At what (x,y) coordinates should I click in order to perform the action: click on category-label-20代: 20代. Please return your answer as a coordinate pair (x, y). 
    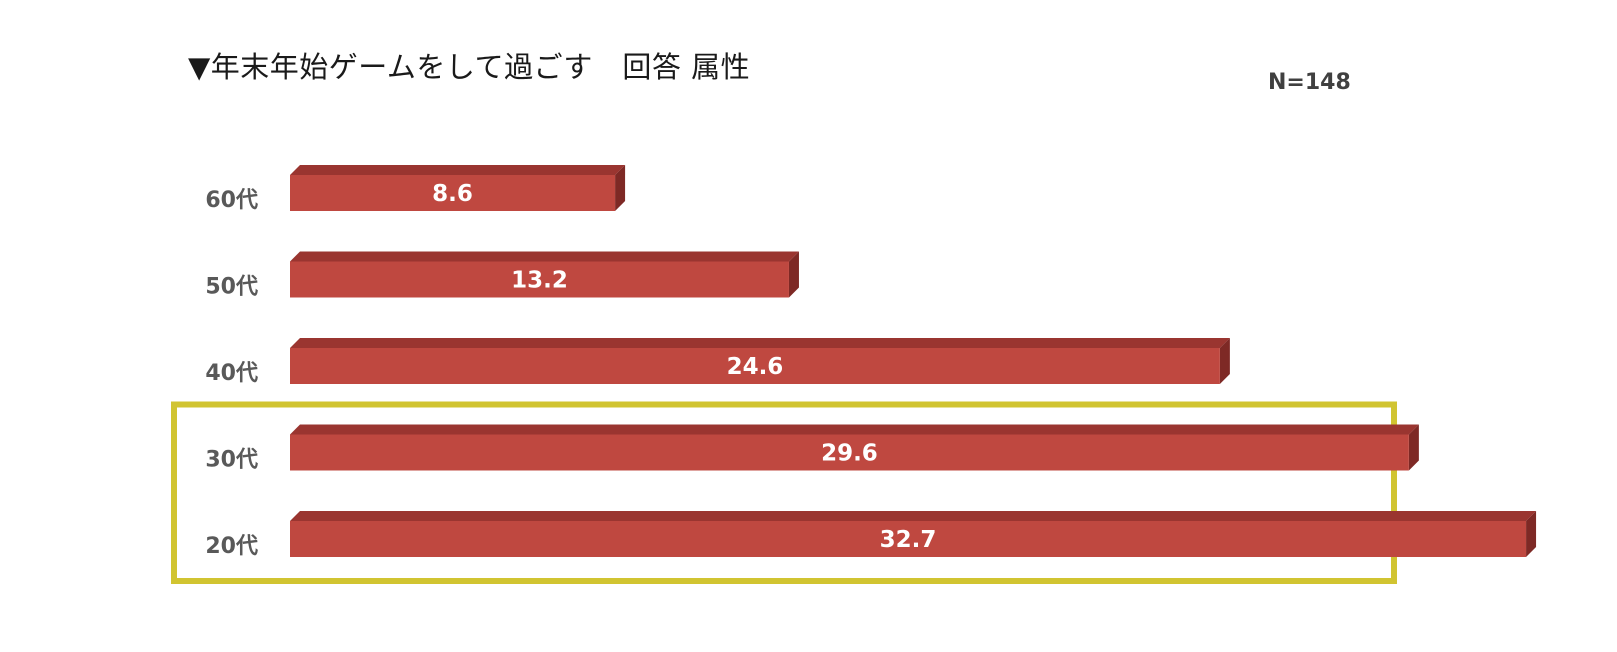
    Looking at the image, I should click on (231, 546).